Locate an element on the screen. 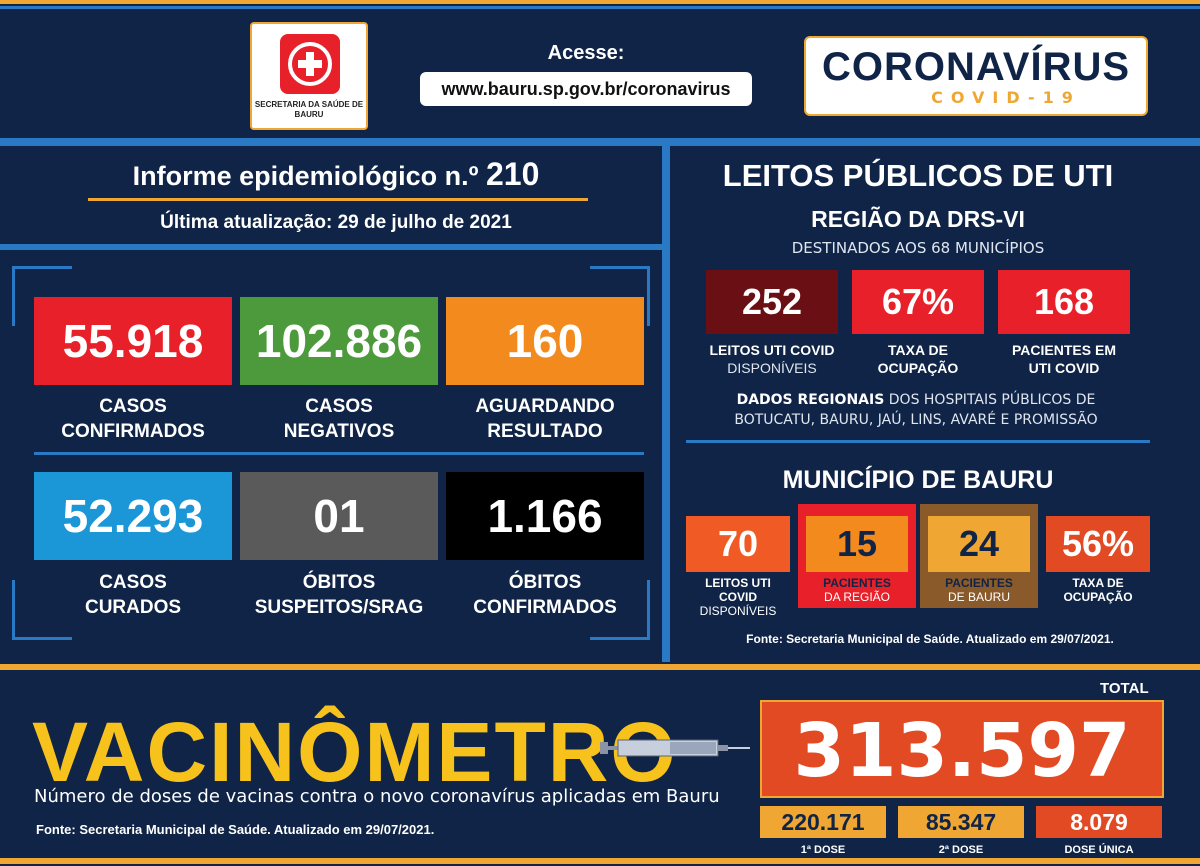 This screenshot has height=866, width=1200. uti-label-pacientes: PACIENTES EM UTI COVID is located at coordinates (1064, 359).